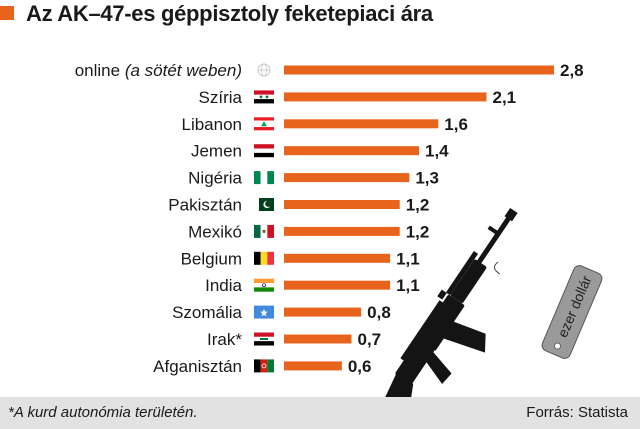  I want to click on bar-row: online (a sötét weben) 2,8, so click(329, 70).